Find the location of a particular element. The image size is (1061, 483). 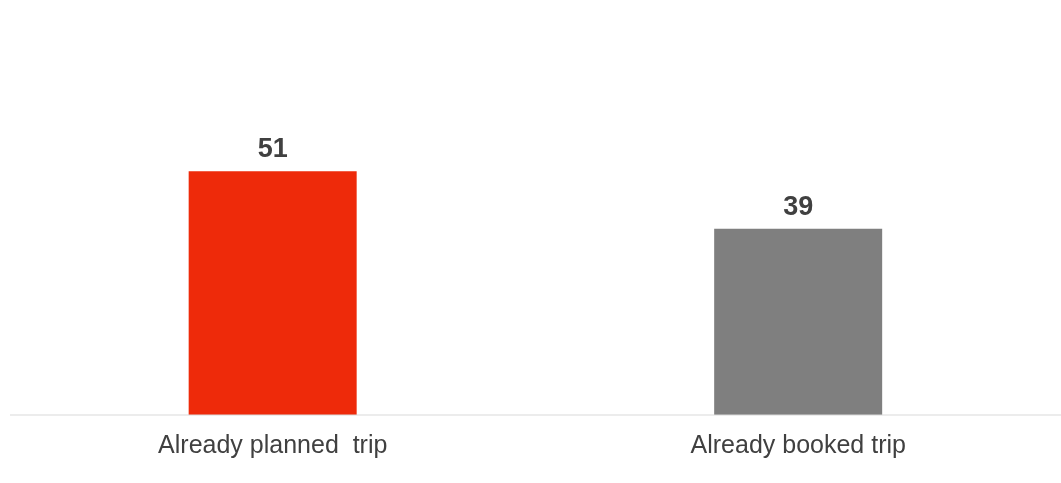

data-label: 39 is located at coordinates (798, 205).